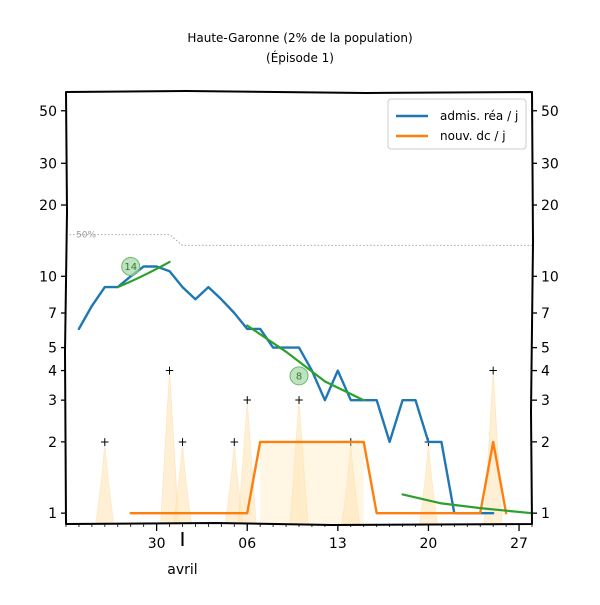  Describe the element at coordinates (312, 482) in the screenshot. I see `background-spike-plateau` at that location.